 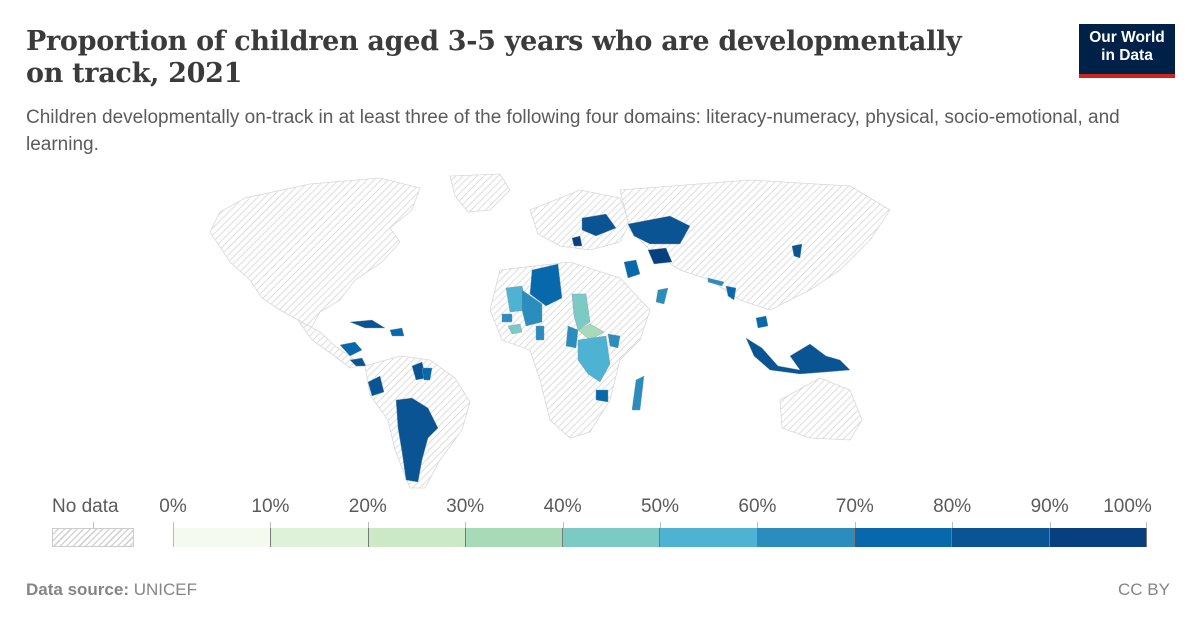 What do you see at coordinates (638, 393) in the screenshot?
I see `country-madagascar` at bounding box center [638, 393].